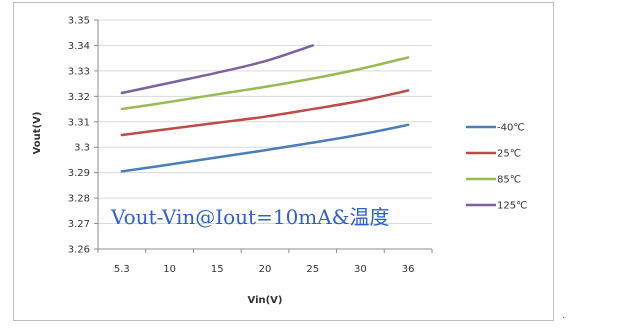  I want to click on y-tick-label: 3.34, so click(79, 46).